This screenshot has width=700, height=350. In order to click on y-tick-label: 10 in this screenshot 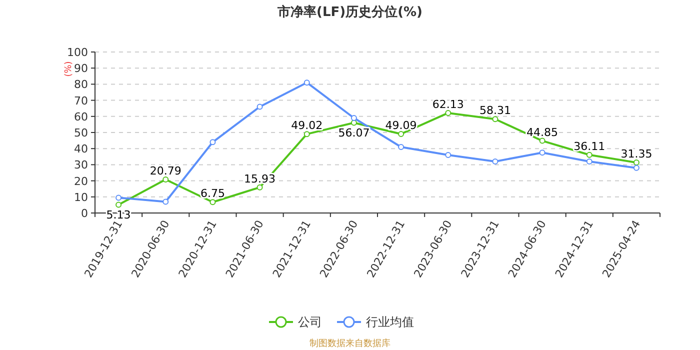, I will do `click(81, 197)`.